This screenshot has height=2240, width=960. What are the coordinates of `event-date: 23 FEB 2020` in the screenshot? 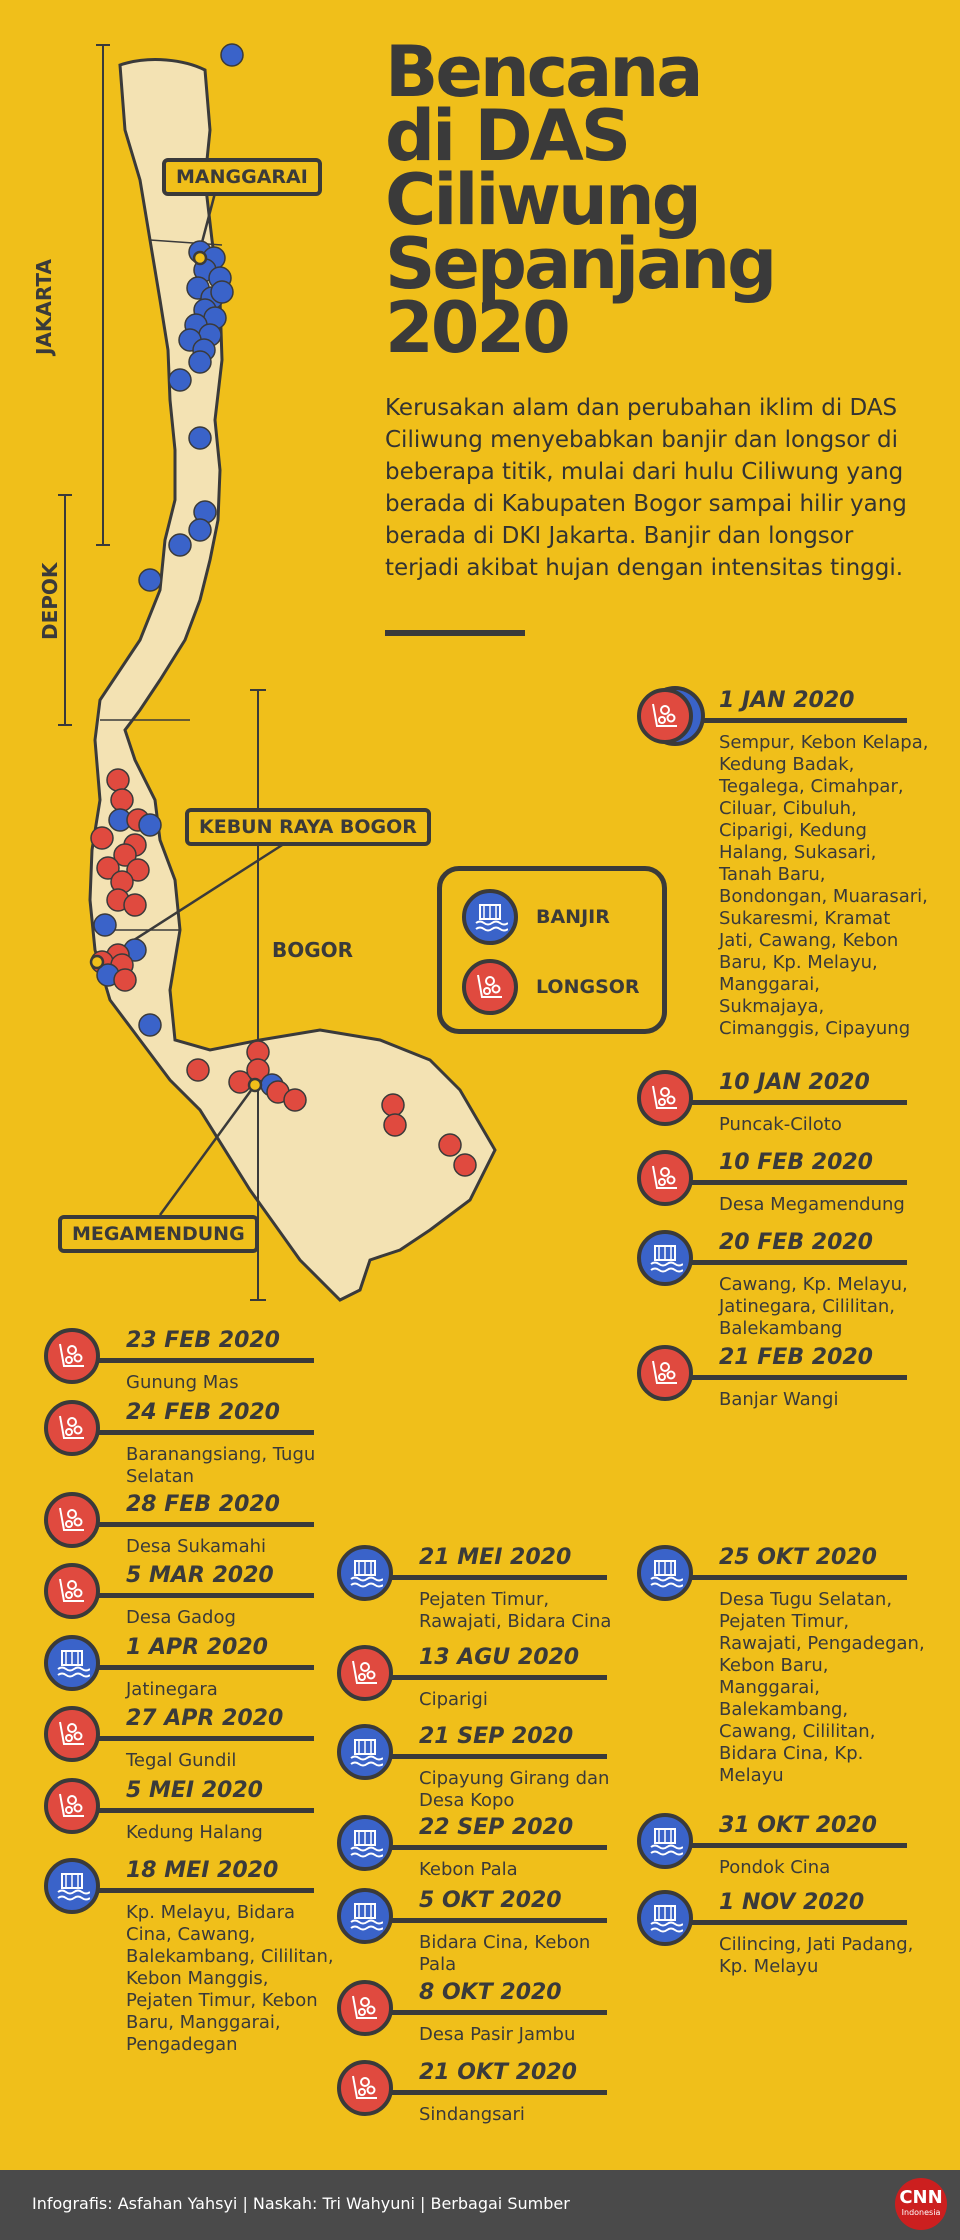 It's located at (203, 1340).